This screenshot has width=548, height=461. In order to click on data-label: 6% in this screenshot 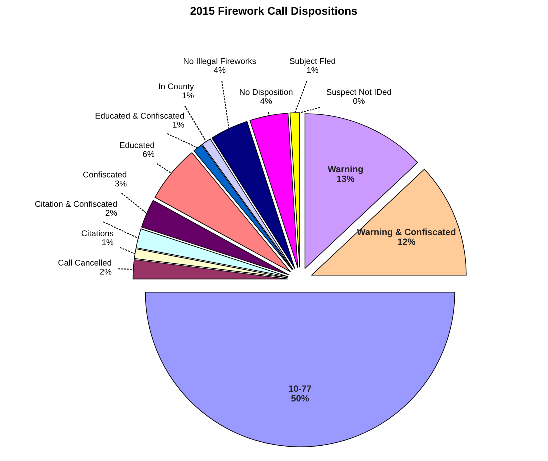, I will do `click(149, 154)`.